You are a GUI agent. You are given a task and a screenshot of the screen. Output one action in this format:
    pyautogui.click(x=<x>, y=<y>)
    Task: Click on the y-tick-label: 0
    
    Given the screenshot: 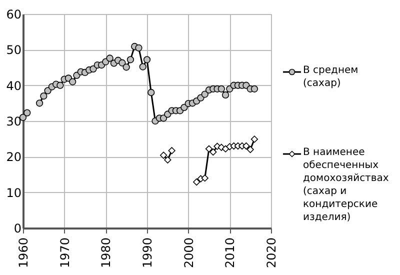 What is the action you would take?
    pyautogui.click(x=18, y=229)
    